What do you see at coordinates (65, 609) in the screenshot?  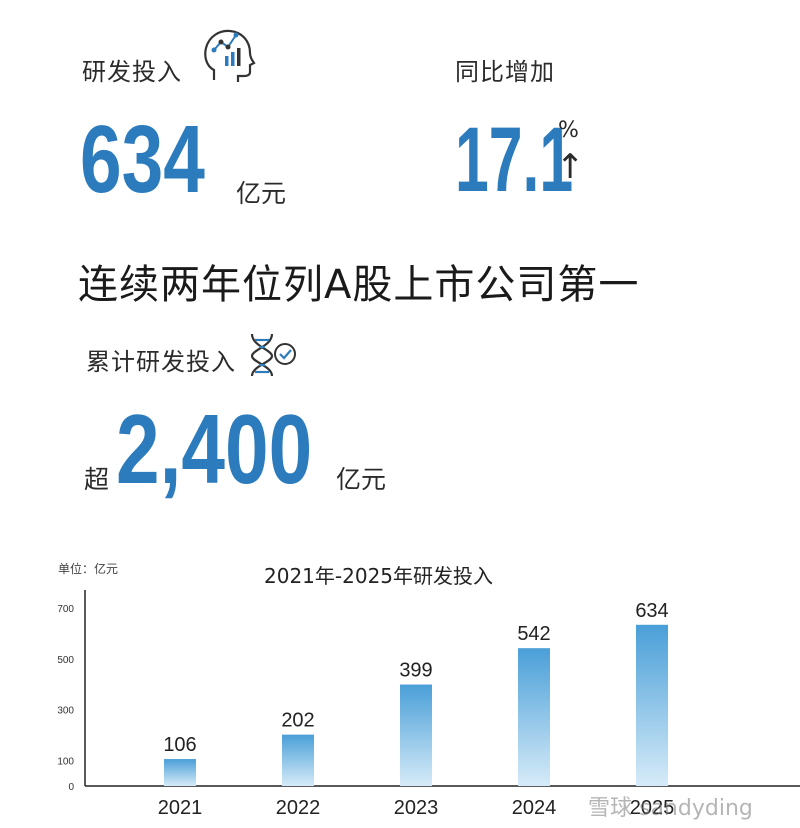 I see `y-tick-label: 700` at bounding box center [65, 609].